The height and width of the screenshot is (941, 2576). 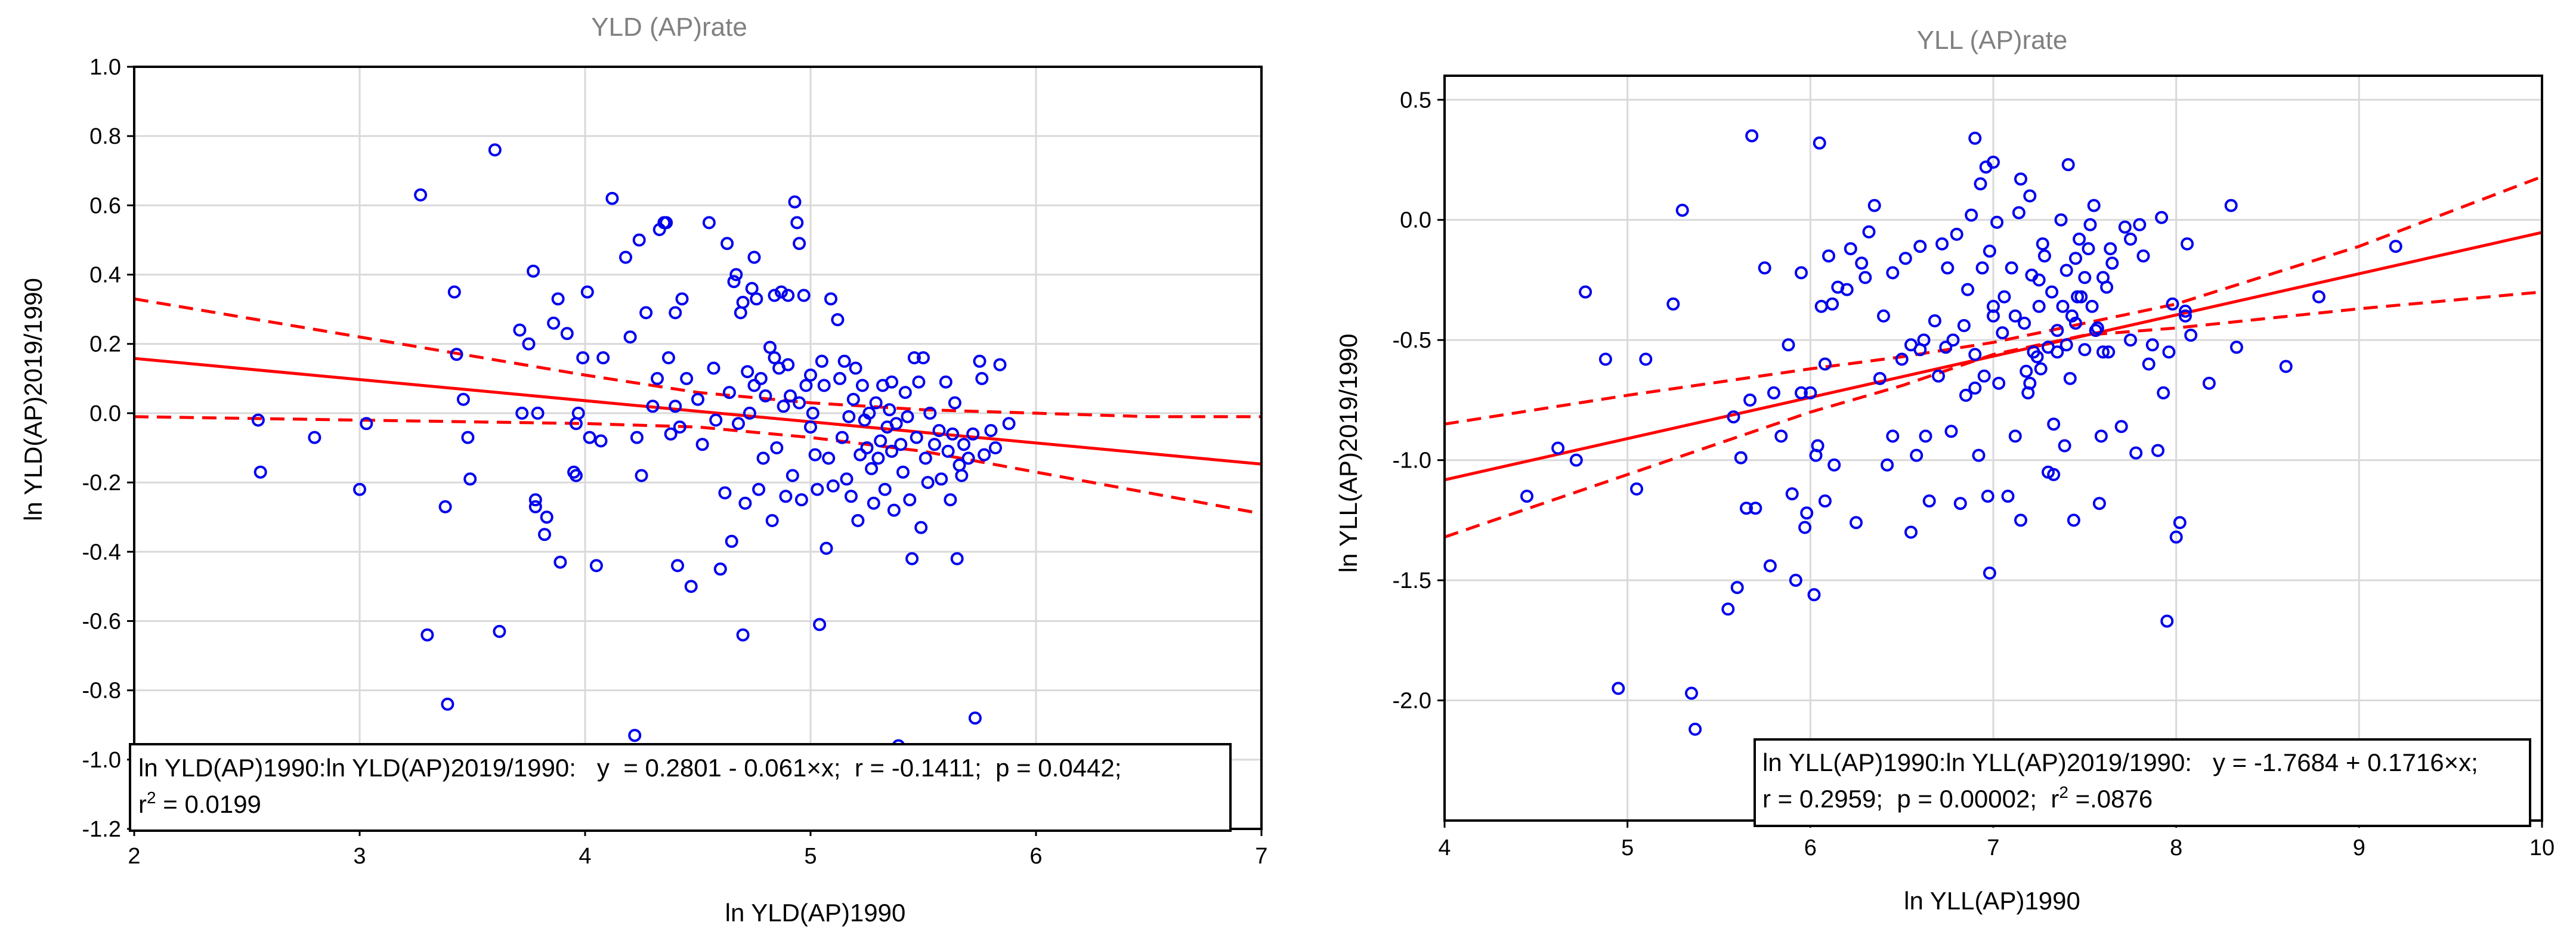 I want to click on y-tick-label: -1.0, so click(x=1412, y=460).